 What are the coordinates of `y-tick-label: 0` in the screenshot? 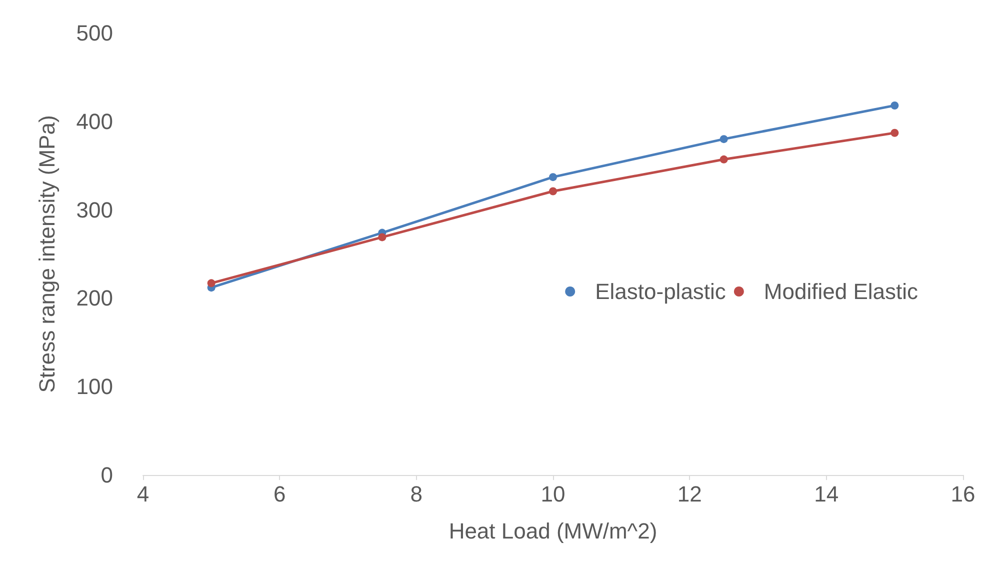 It's located at (106, 475).